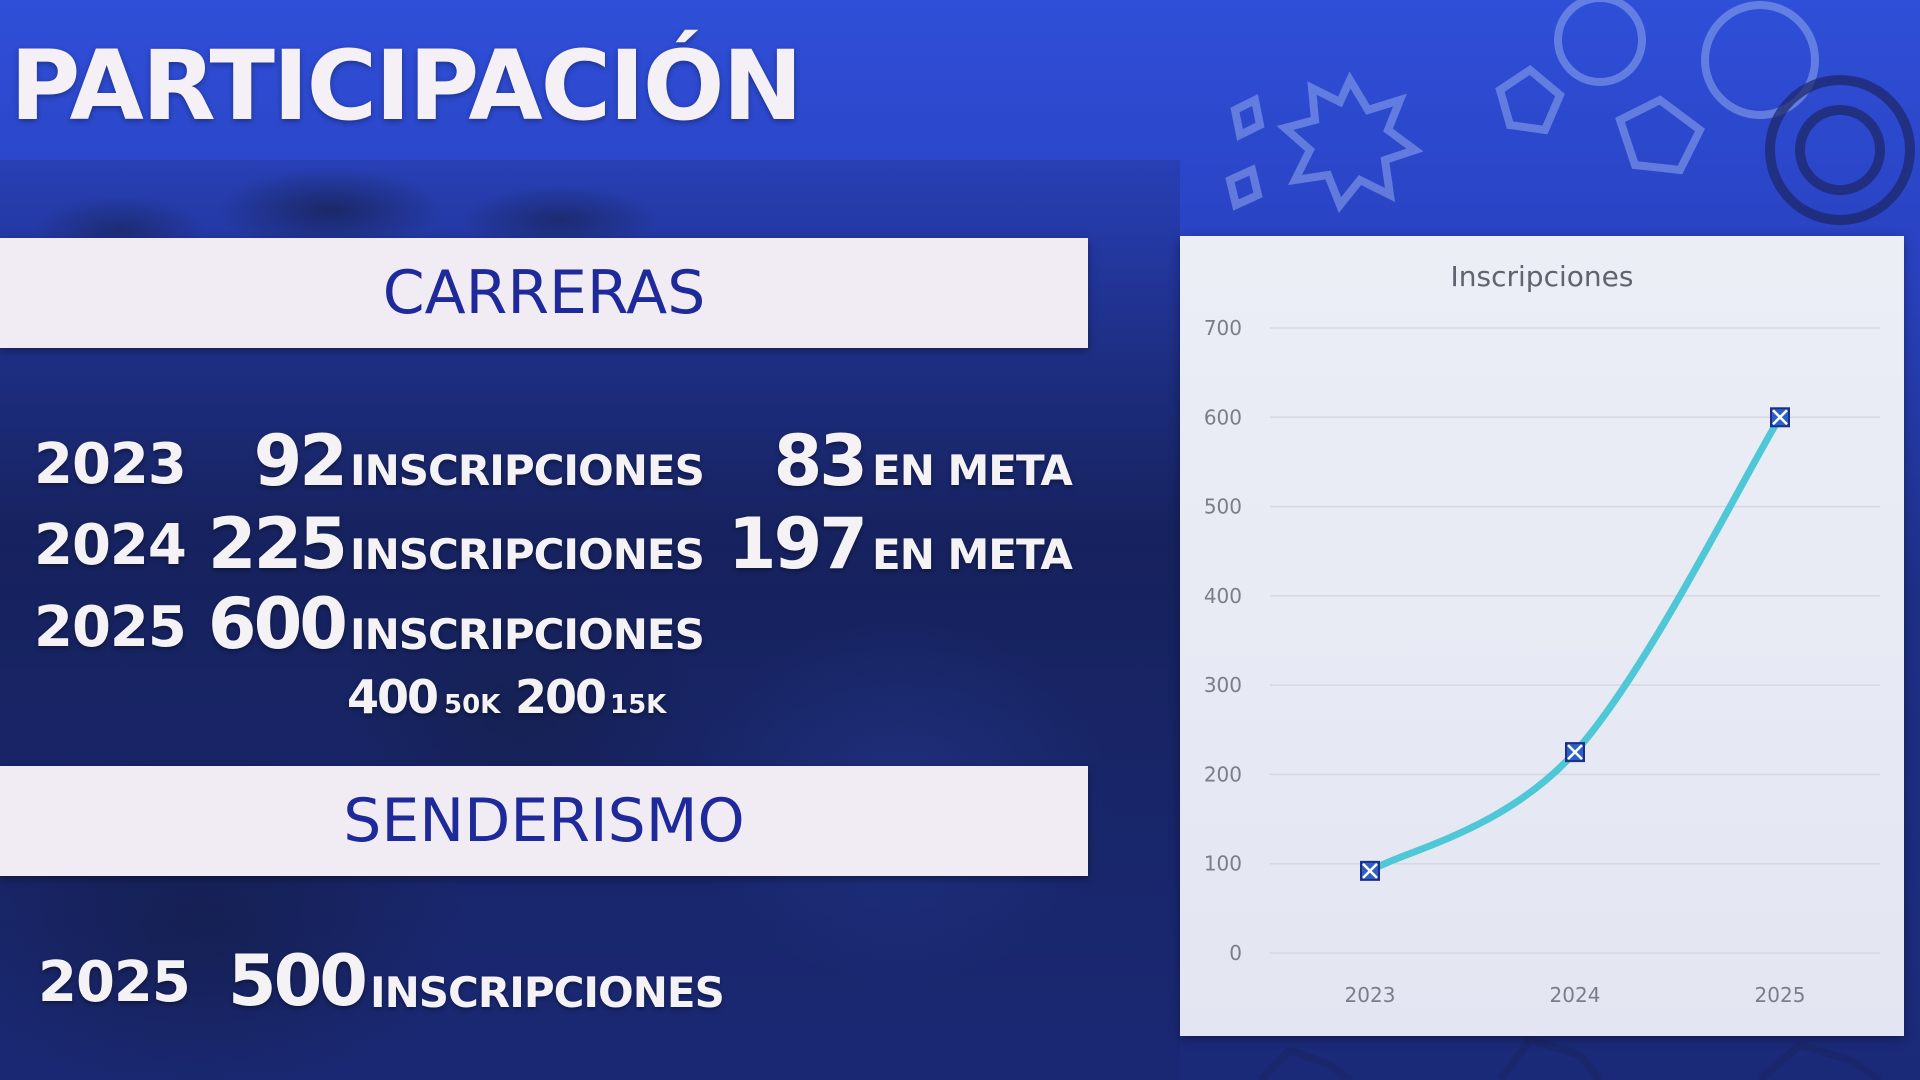 This screenshot has height=1080, width=1920. I want to click on decorative-pattern-bottom, so click(1570, 1057).